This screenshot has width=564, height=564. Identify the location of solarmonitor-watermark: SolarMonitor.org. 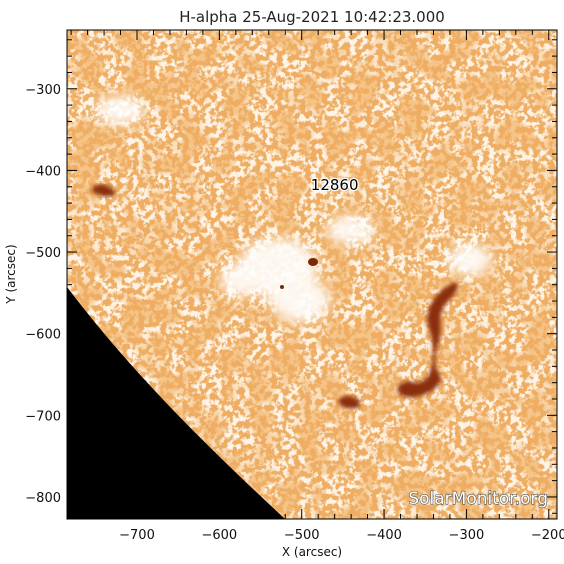
(478, 499).